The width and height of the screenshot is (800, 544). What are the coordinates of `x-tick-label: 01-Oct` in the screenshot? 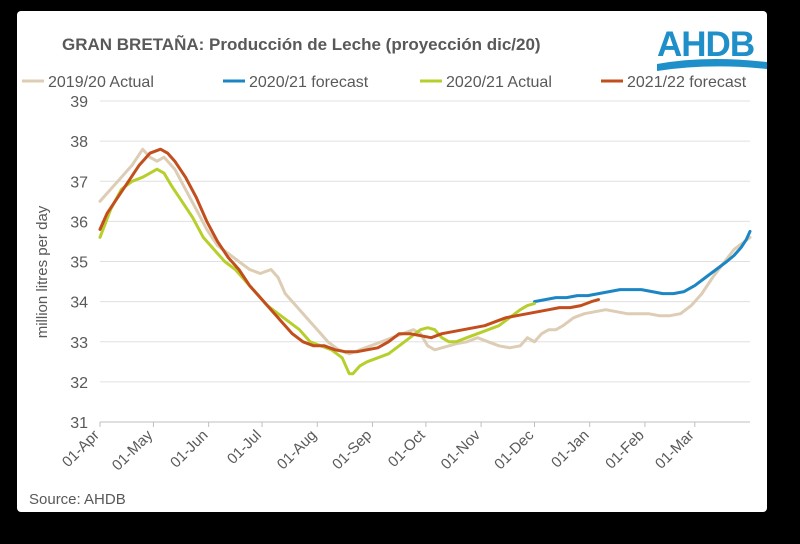 It's located at (407, 448).